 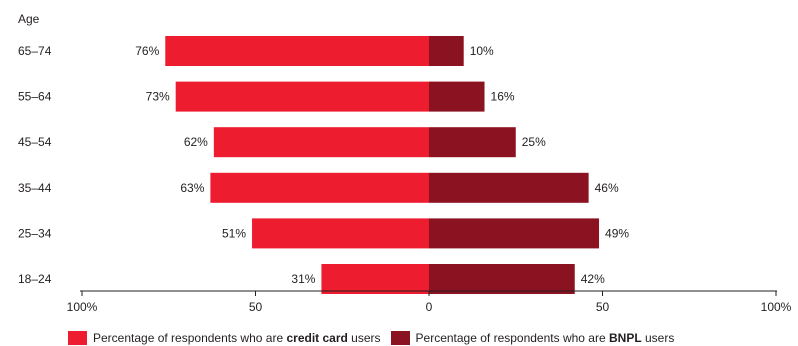 What do you see at coordinates (234, 233) in the screenshot?
I see `data-label-credit-card: 51%` at bounding box center [234, 233].